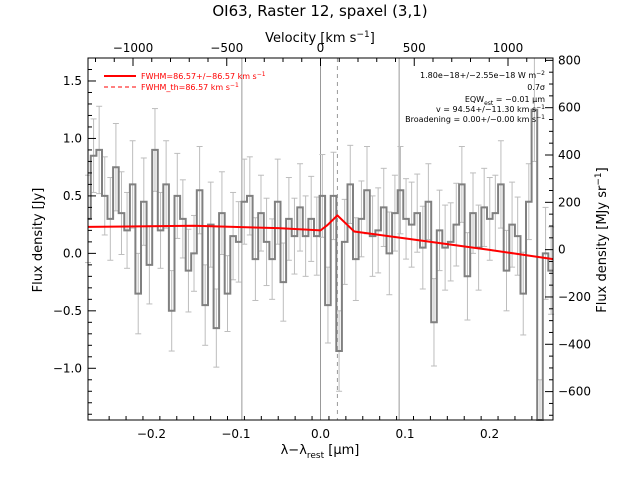 Image resolution: width=640 pixels, height=480 pixels. What do you see at coordinates (72, 196) in the screenshot?
I see `y-tick-label: 0.5` at bounding box center [72, 196].